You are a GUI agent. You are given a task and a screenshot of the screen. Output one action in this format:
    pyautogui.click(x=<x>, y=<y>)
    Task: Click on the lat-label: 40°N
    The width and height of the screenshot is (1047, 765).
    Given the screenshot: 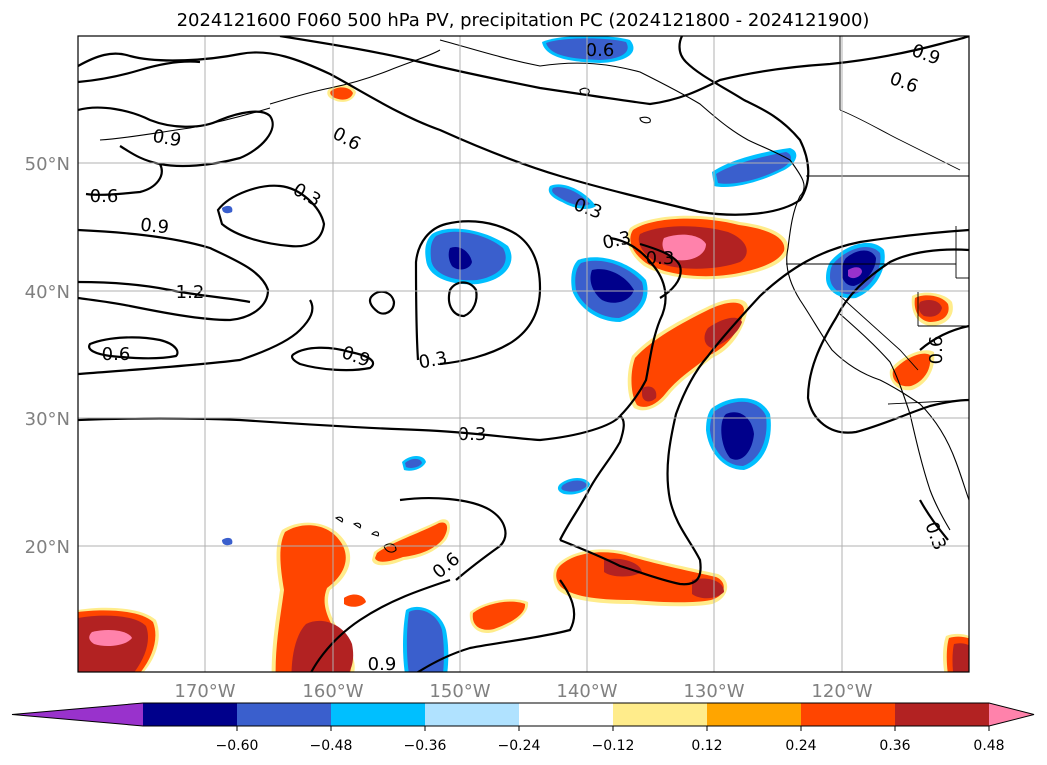 What is the action you would take?
    pyautogui.click(x=47, y=292)
    